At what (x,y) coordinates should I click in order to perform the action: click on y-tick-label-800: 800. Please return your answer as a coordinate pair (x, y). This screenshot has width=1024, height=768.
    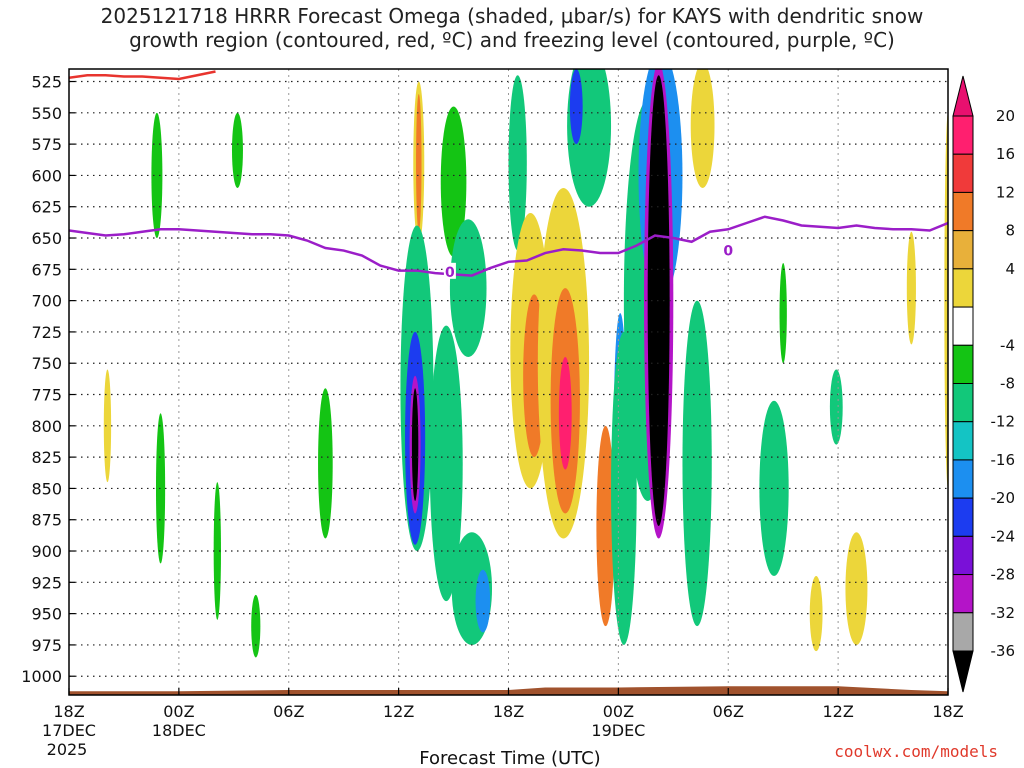
    Looking at the image, I should click on (46, 426).